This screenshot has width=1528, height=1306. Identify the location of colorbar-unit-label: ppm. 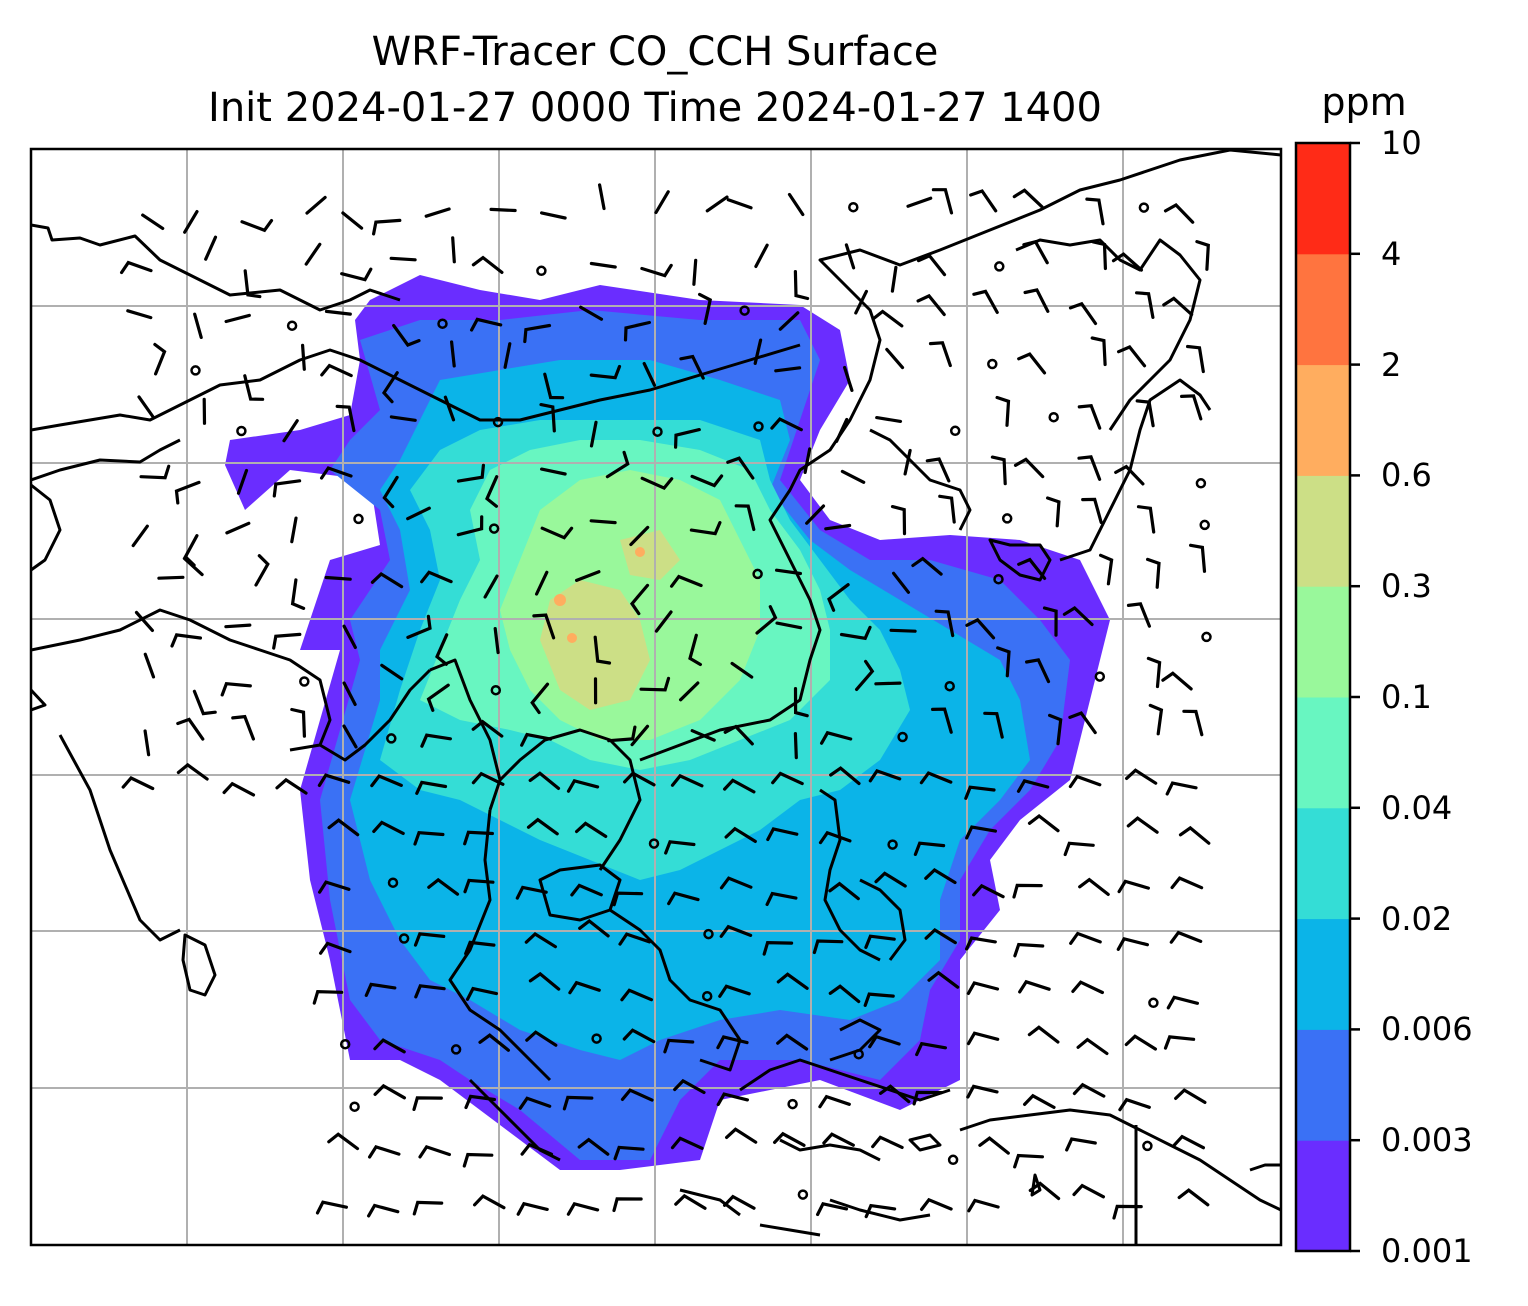
(1364, 102).